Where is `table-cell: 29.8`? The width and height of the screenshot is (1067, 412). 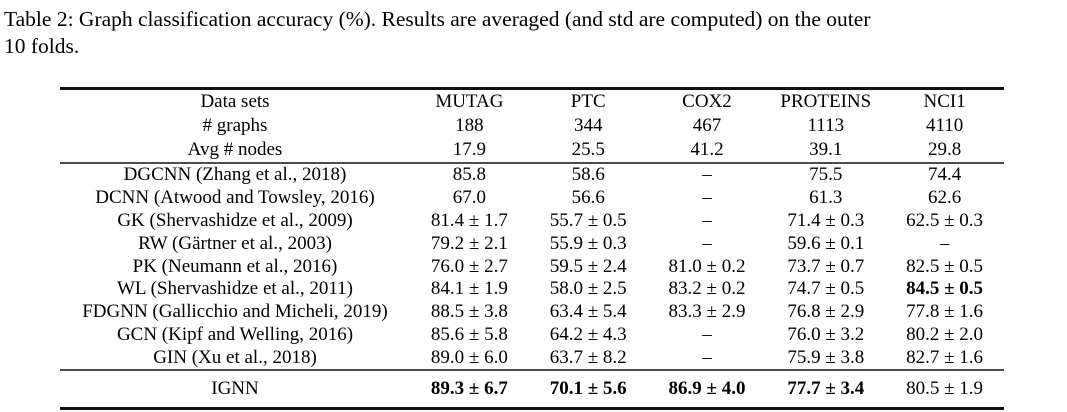 table-cell: 29.8 is located at coordinates (944, 149).